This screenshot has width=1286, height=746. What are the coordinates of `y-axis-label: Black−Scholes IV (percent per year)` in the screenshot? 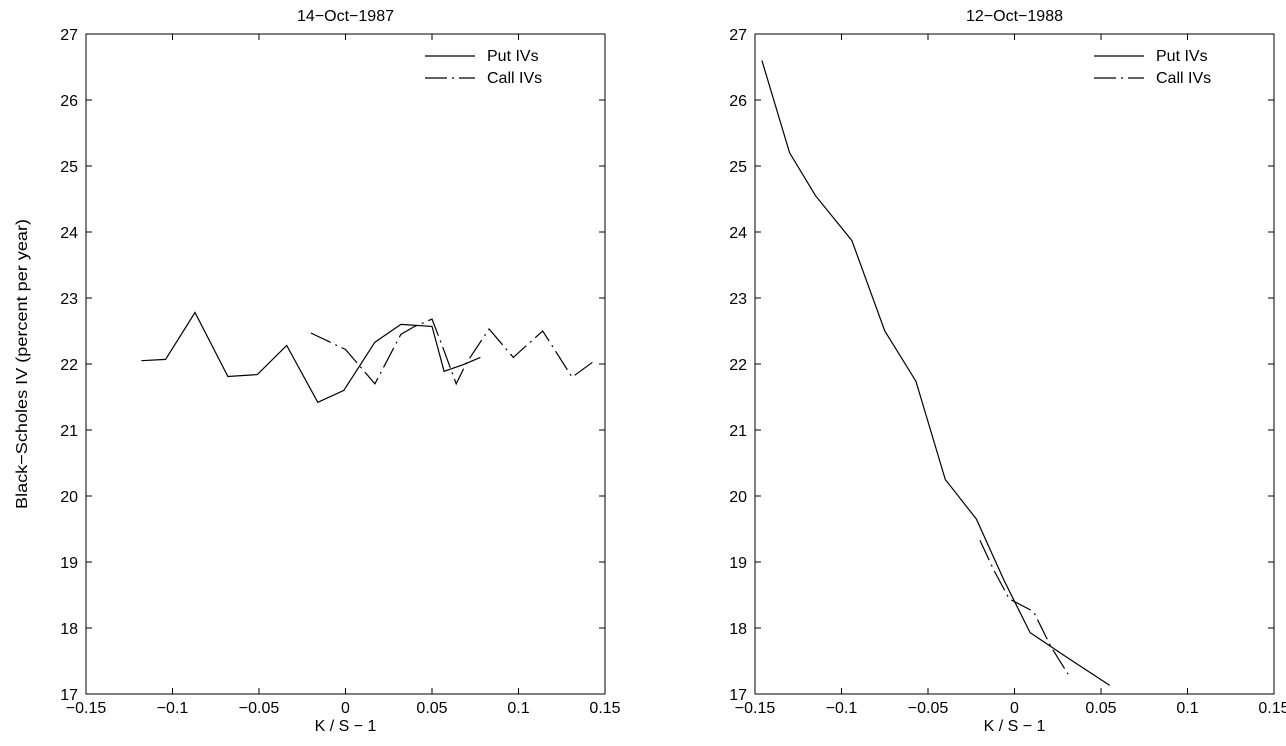 It's located at (22, 364).